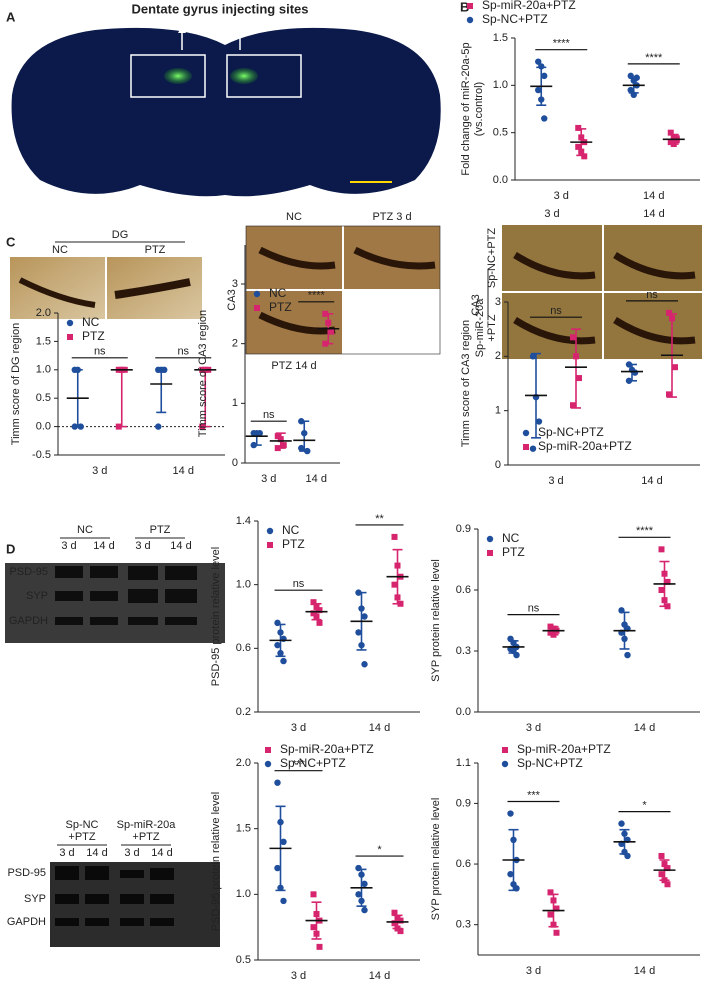 Image resolution: width=709 pixels, height=1007 pixels. What do you see at coordinates (145, 837) in the screenshot?
I see `blot-group: +PTZ` at bounding box center [145, 837].